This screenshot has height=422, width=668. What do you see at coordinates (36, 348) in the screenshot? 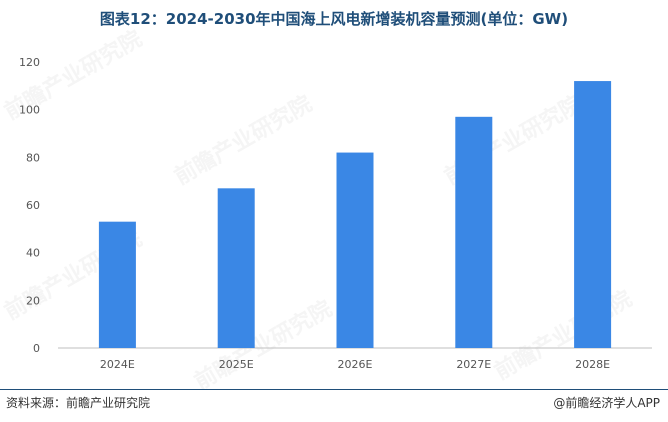
I see `y-tick-label: 0` at bounding box center [36, 348].